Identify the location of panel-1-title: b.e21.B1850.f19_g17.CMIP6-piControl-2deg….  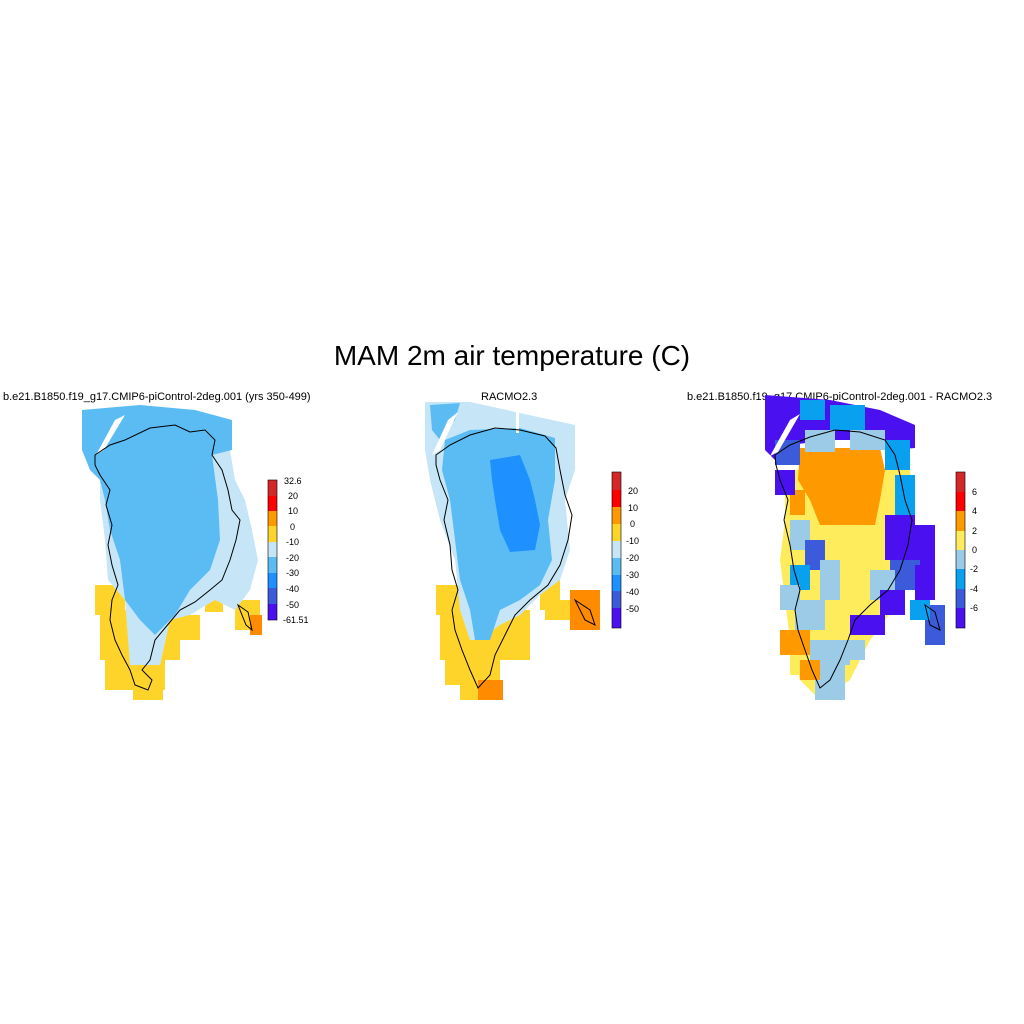
(157, 397).